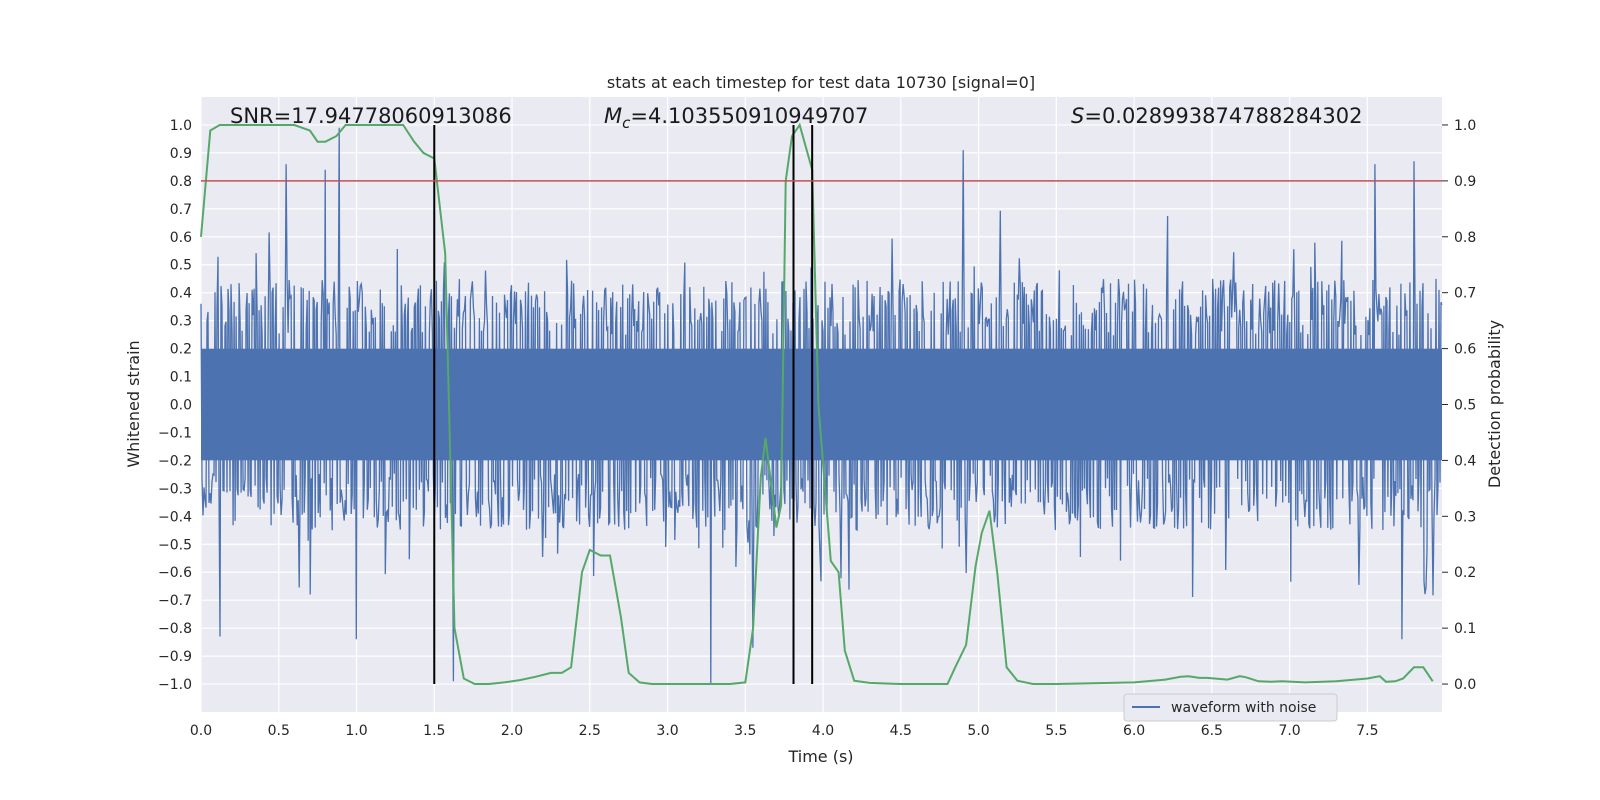 Image resolution: width=1600 pixels, height=800 pixels. What do you see at coordinates (1465, 126) in the screenshot?
I see `y2-tick-label: 1.0` at bounding box center [1465, 126].